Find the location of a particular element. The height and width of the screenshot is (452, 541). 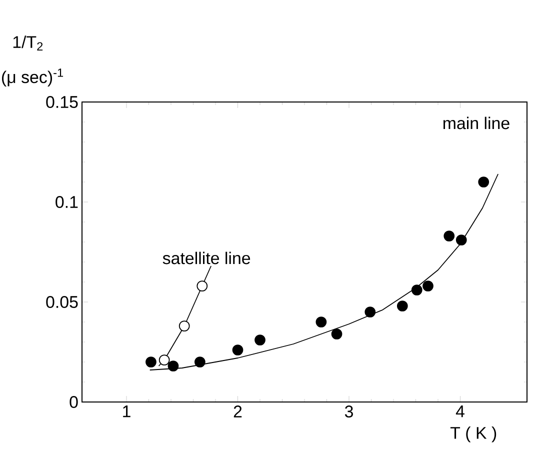

y-tick-label: 0.05 is located at coordinates (62, 302).